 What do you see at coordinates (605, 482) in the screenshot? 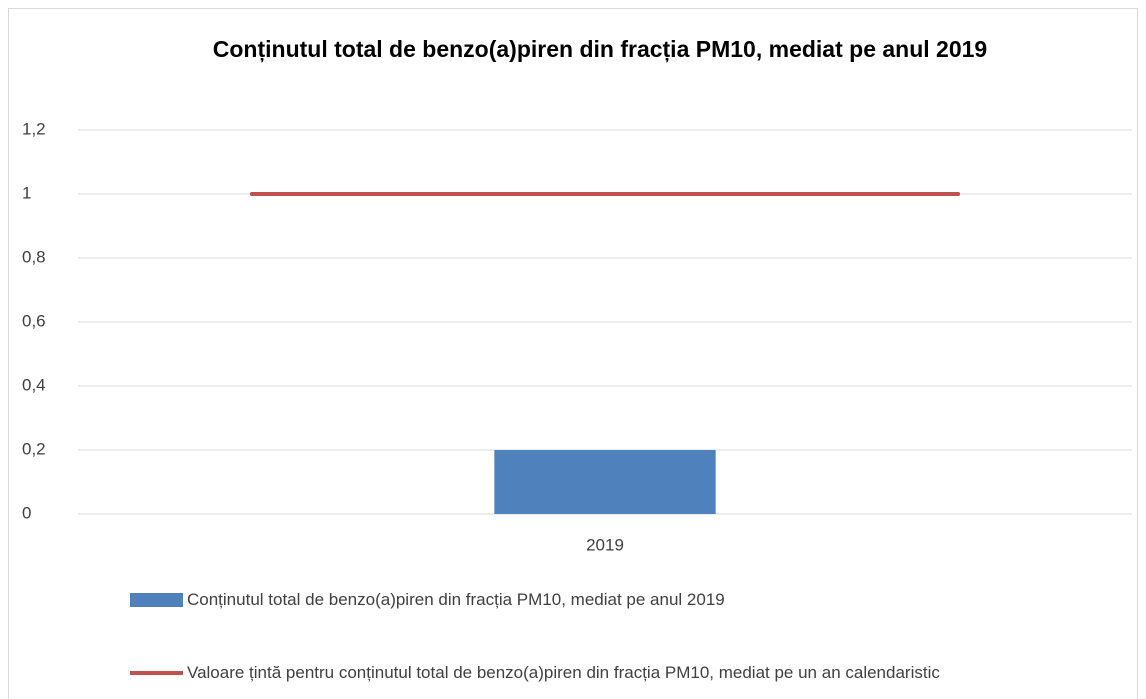
I see `bar` at bounding box center [605, 482].